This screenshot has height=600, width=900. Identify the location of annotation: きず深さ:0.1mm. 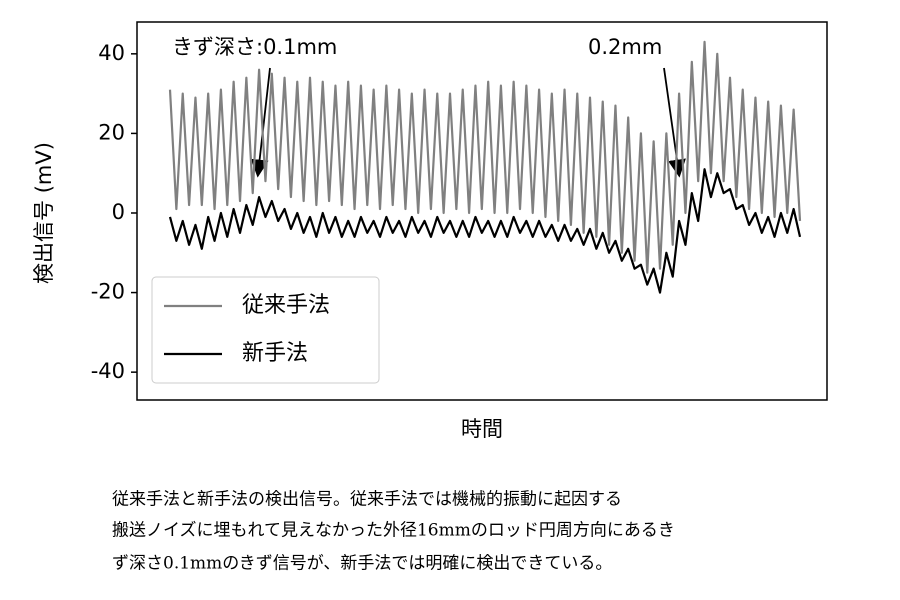
(254, 47).